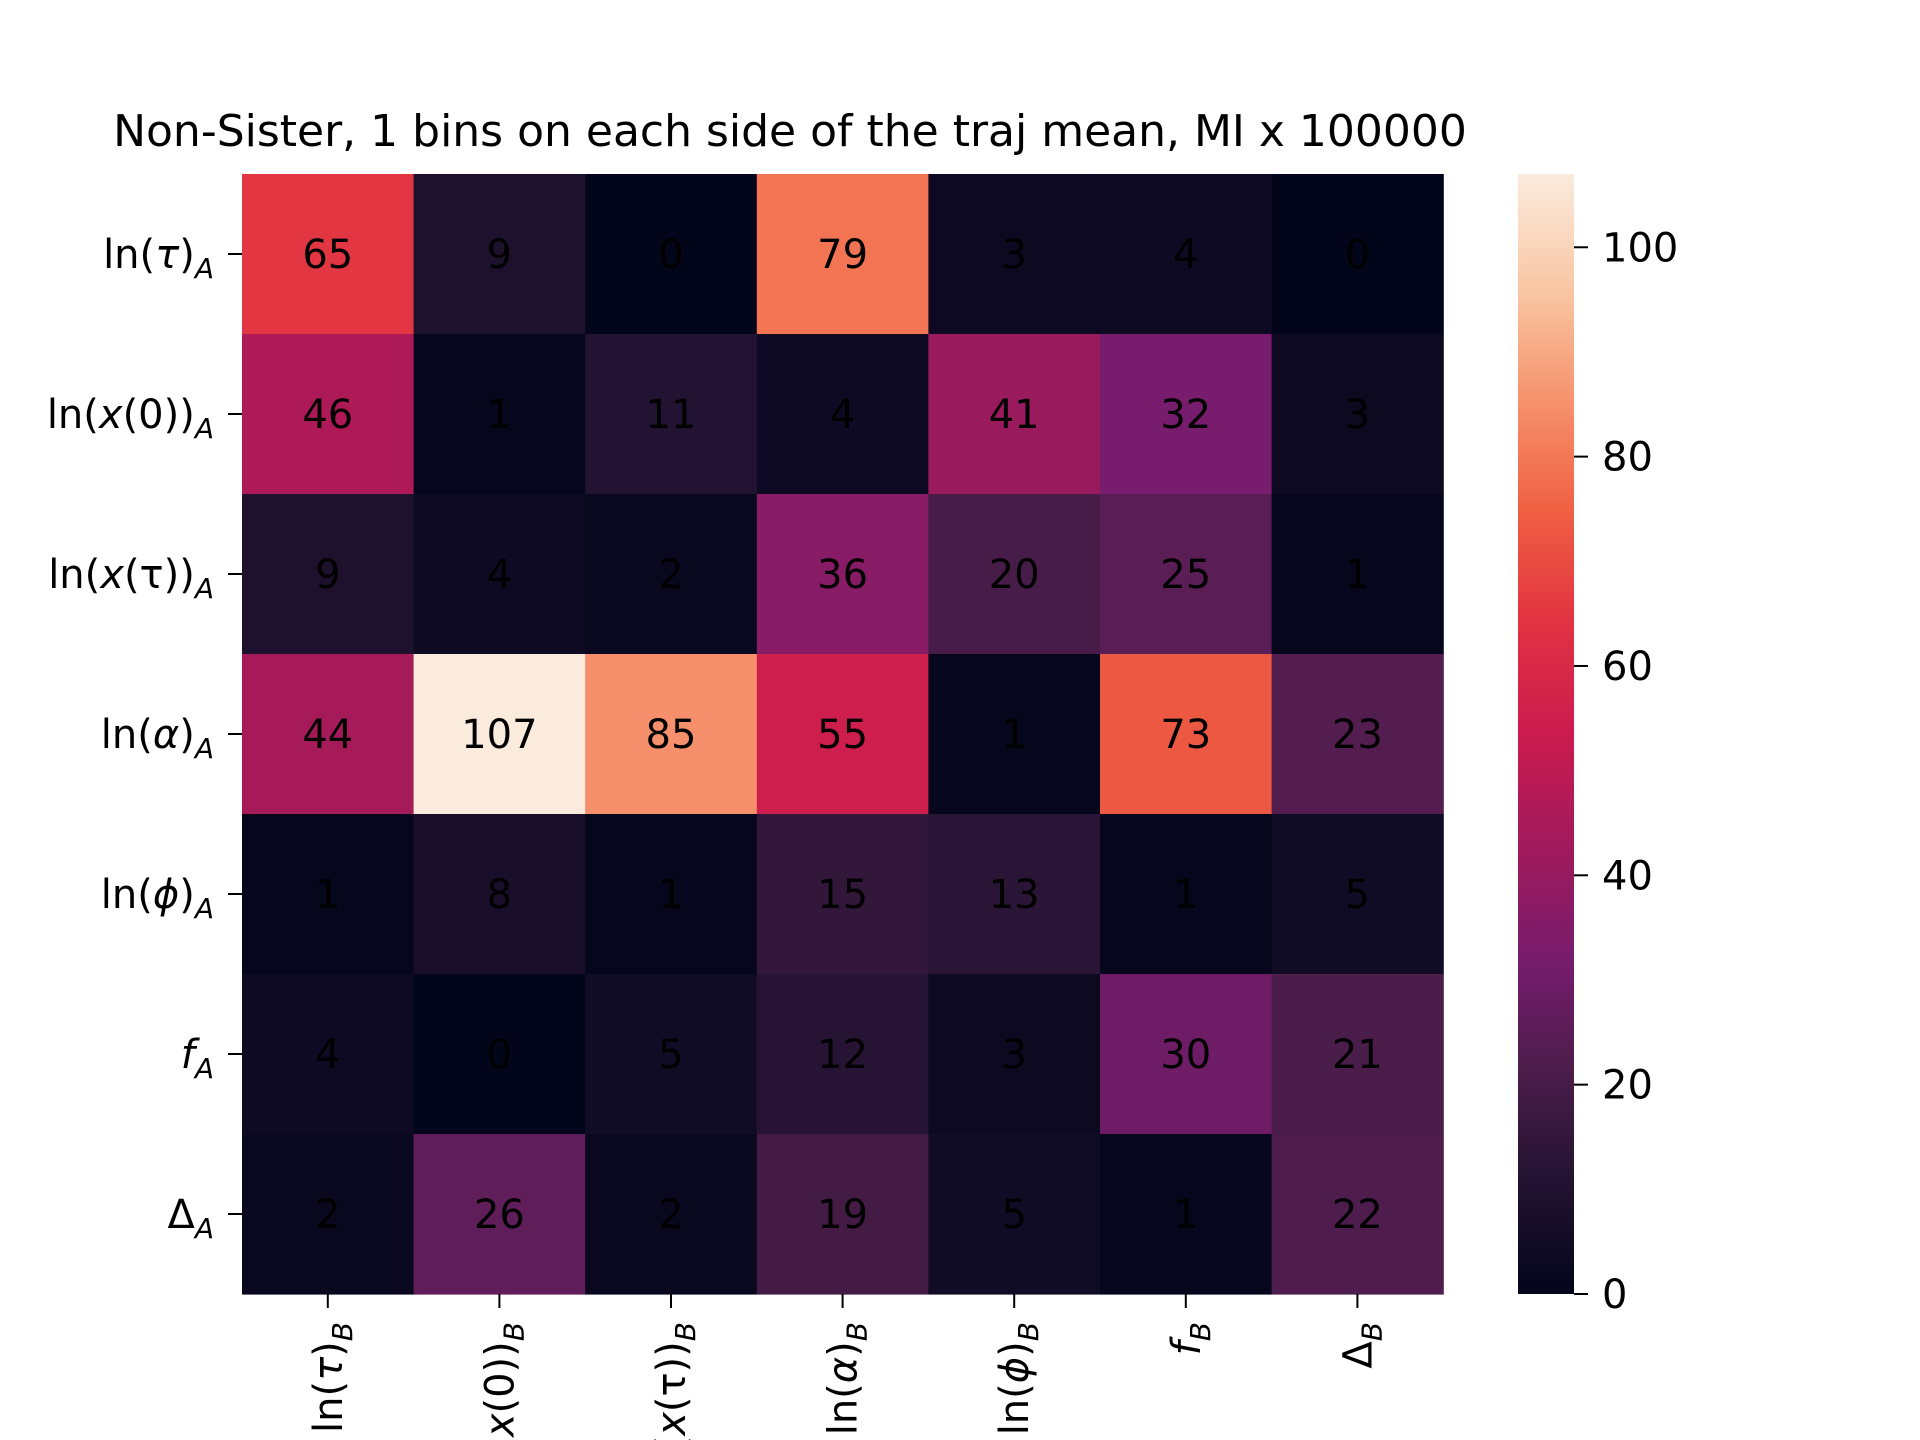  What do you see at coordinates (499, 735) in the screenshot?
I see `cell-value-label: 107` at bounding box center [499, 735].